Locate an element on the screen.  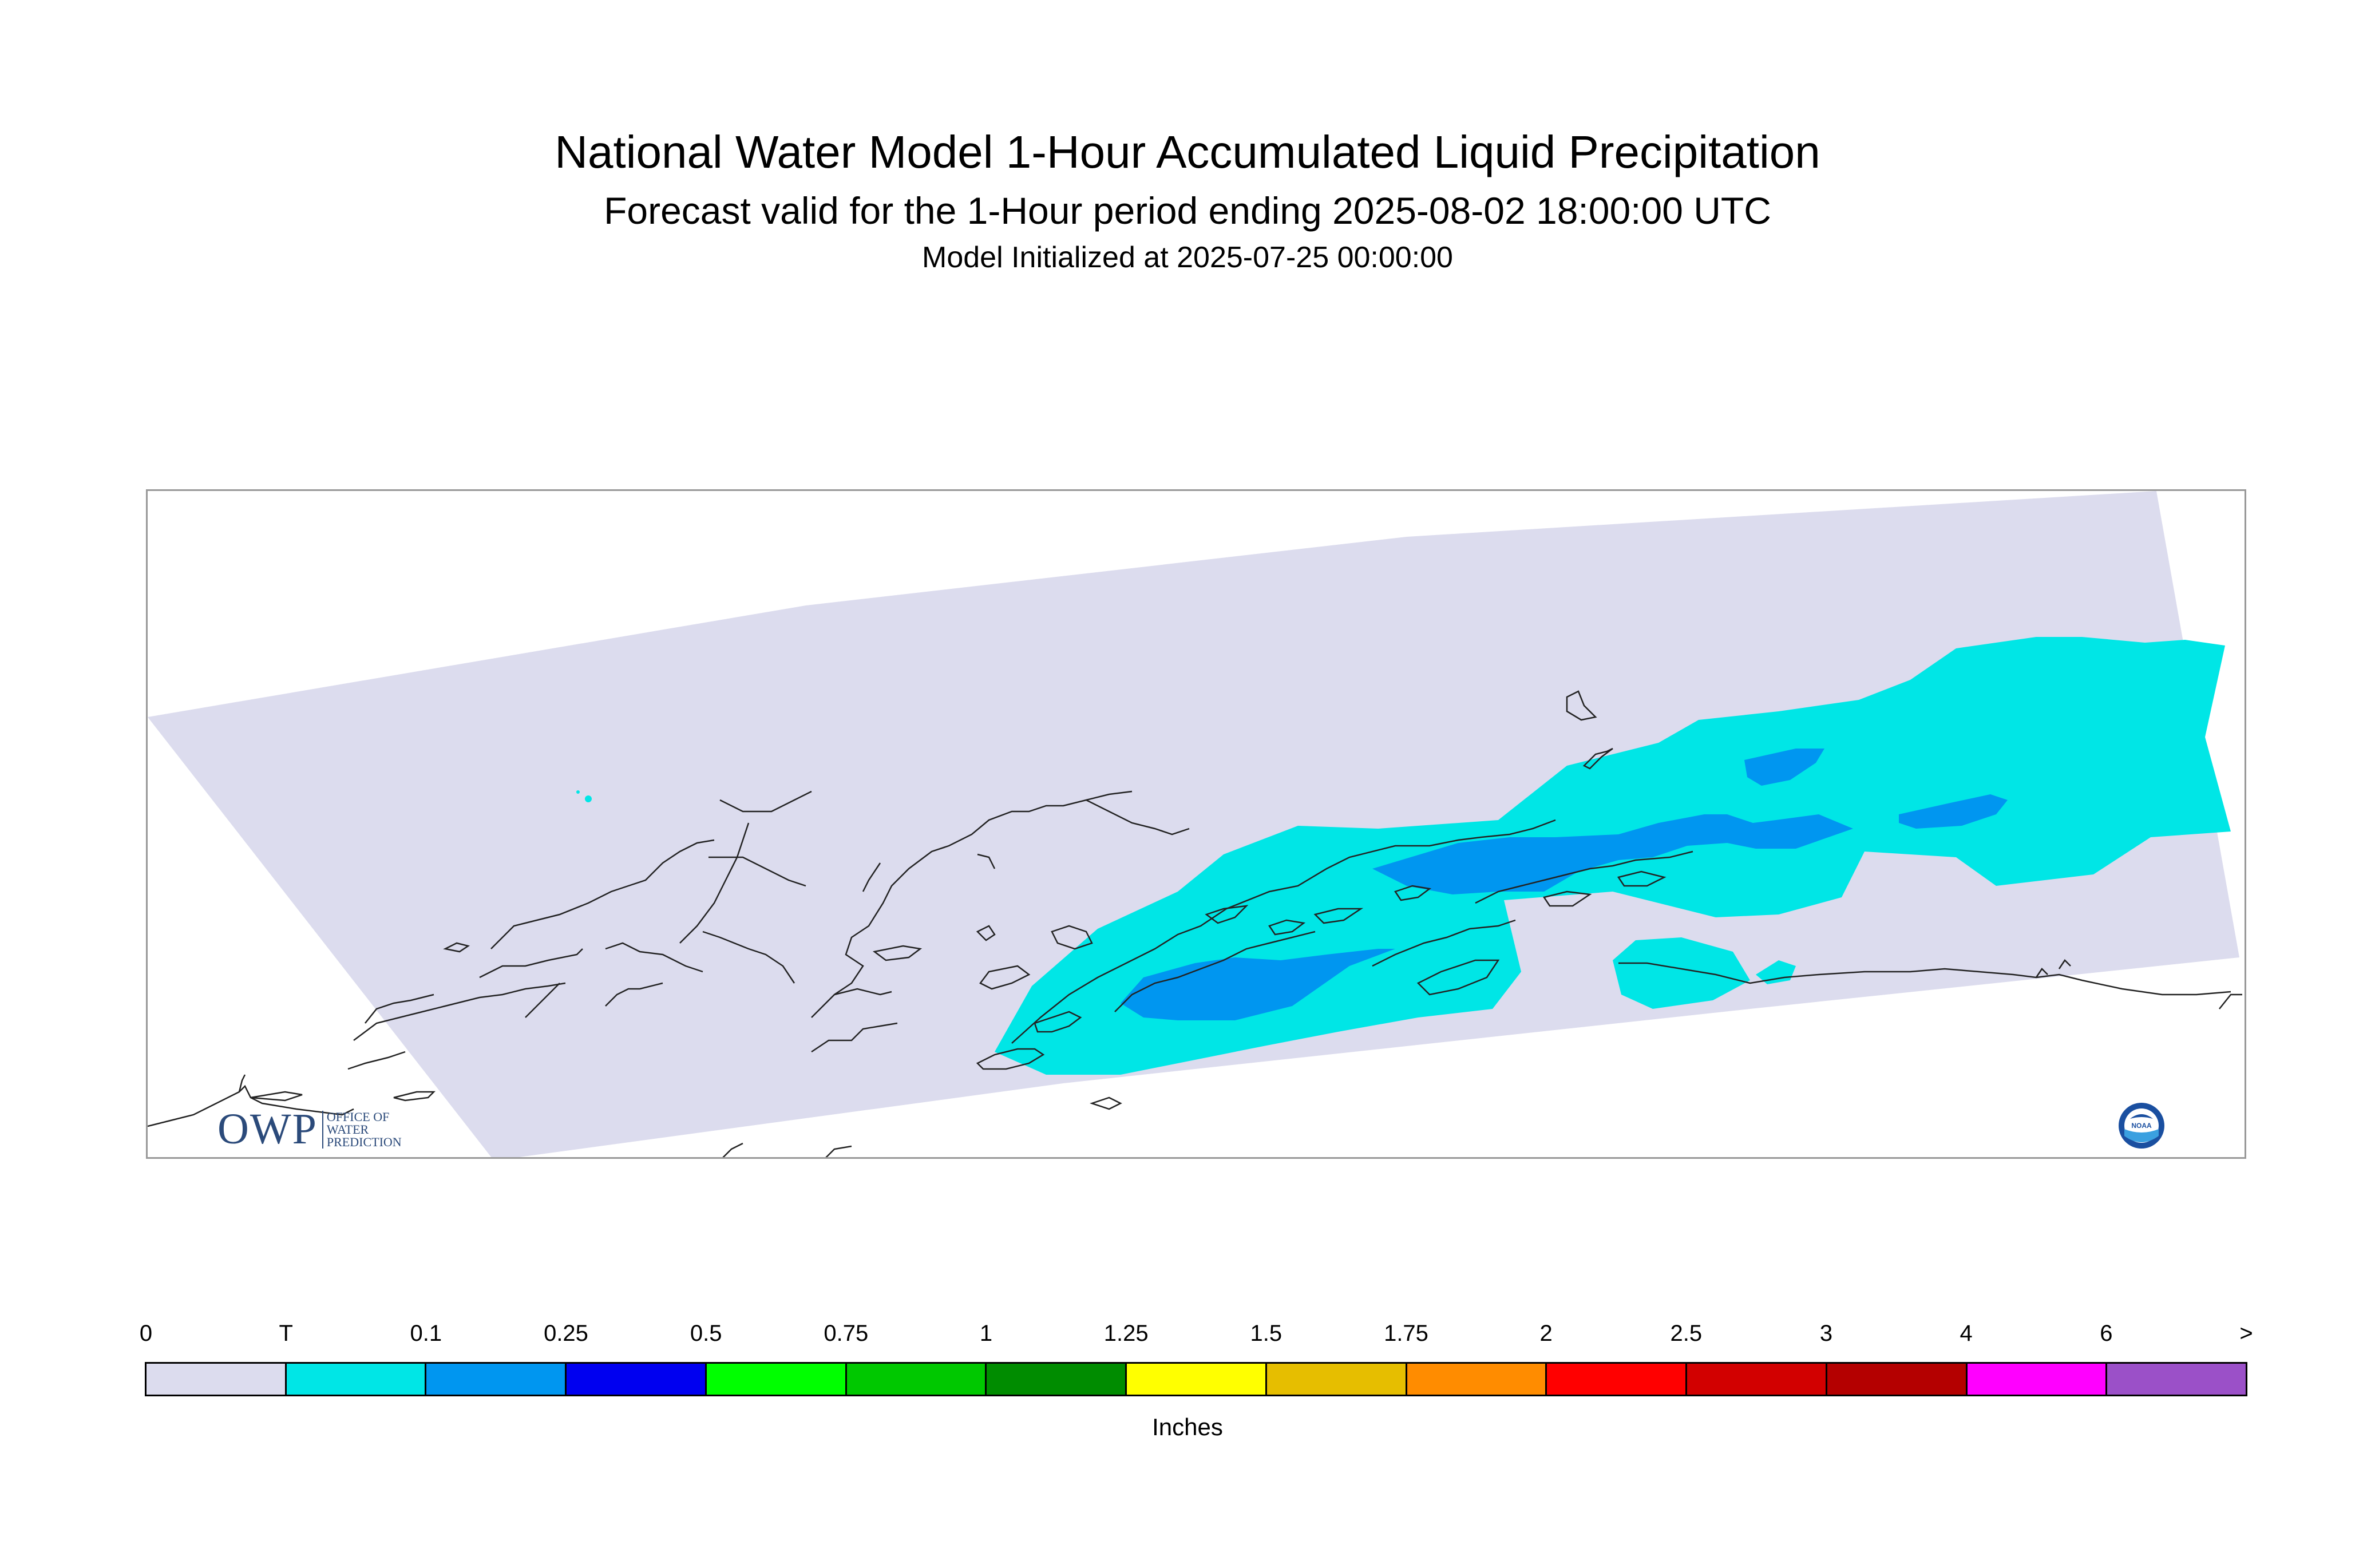
owp-logo-line: PREDICTION is located at coordinates (364, 1141).